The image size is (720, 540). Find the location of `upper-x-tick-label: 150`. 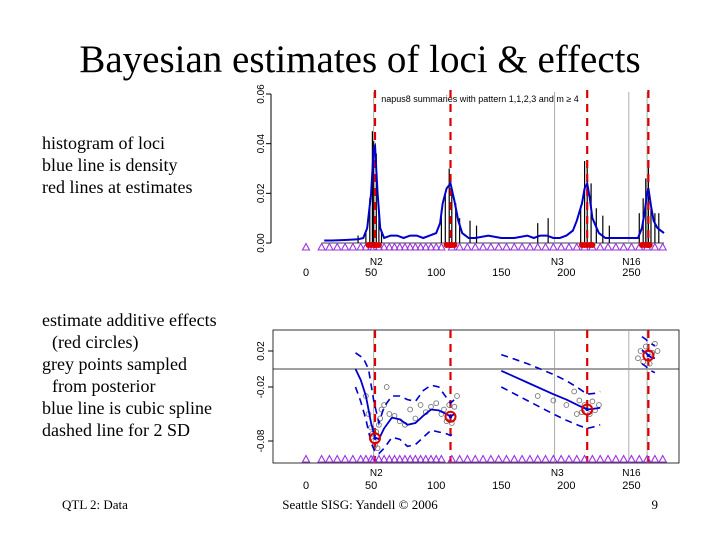

upper-x-tick-label: 150 is located at coordinates (501, 273).